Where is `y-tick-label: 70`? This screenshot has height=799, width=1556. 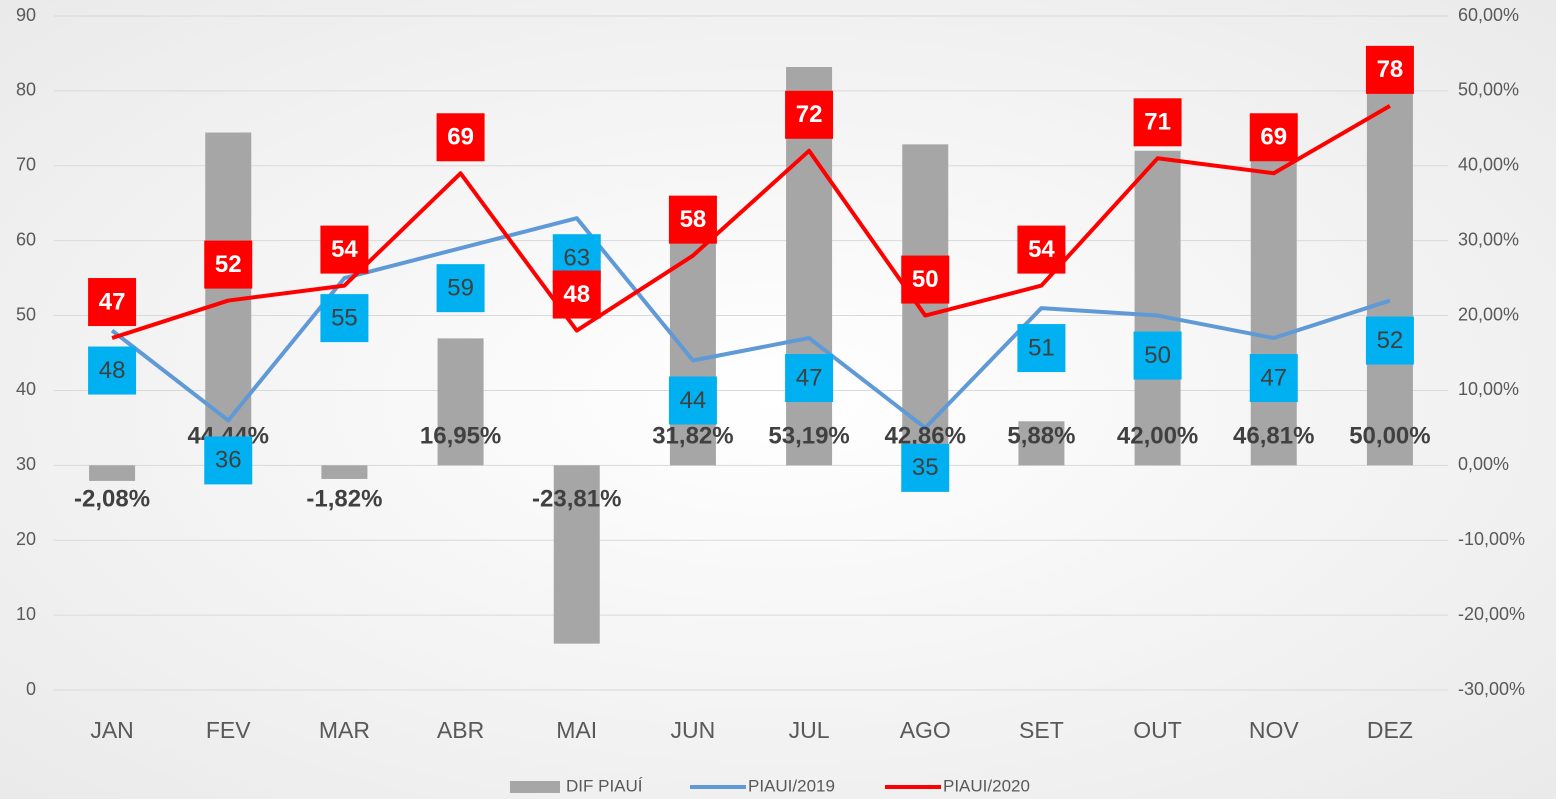 y-tick-label: 70 is located at coordinates (26, 165).